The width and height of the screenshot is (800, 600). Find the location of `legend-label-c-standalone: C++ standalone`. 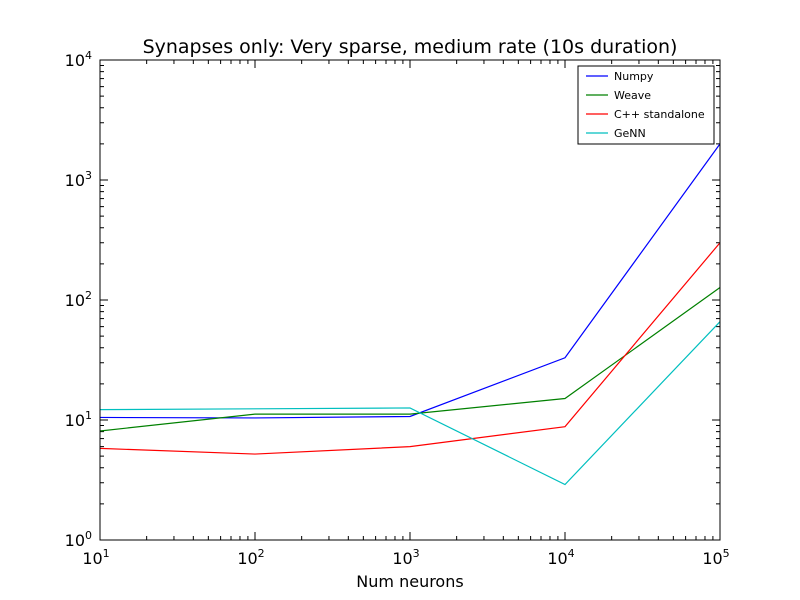

legend-label-c-standalone: C++ standalone is located at coordinates (659, 114).